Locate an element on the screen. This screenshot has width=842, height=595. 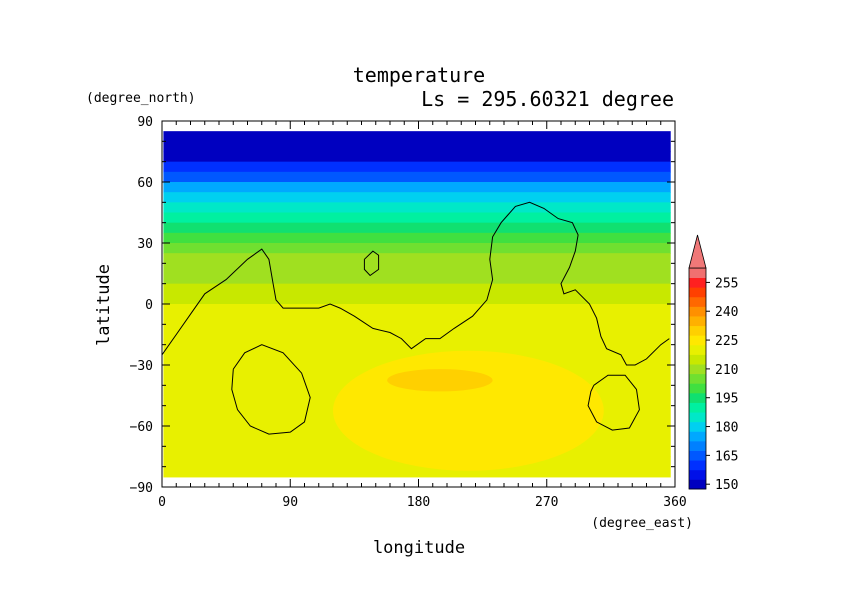
y-tick-label: −30 is located at coordinates (141, 366).